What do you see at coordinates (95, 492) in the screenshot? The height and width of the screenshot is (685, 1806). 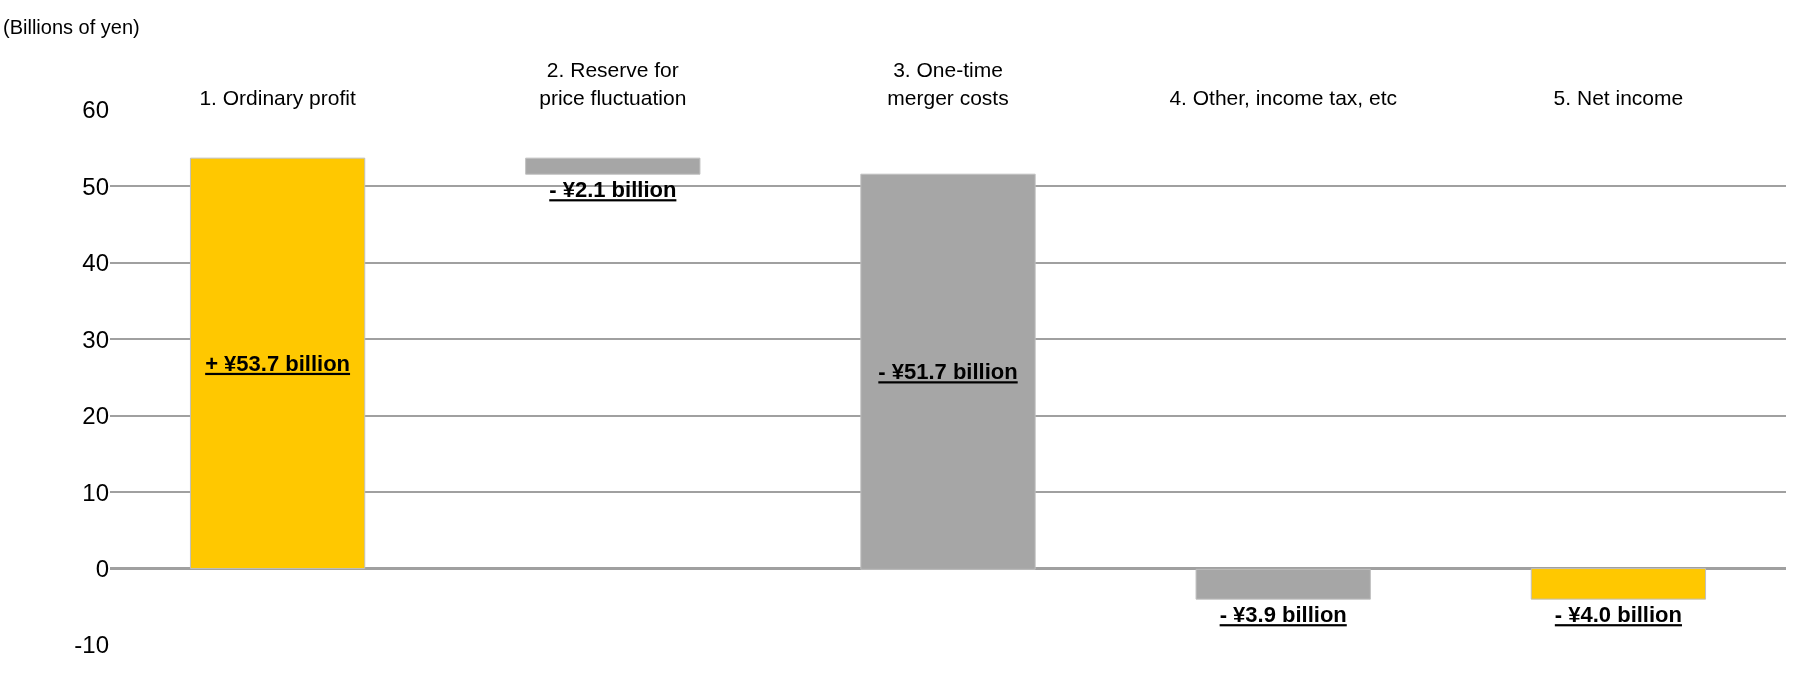 I see `y-tick-label: 10` at bounding box center [95, 492].